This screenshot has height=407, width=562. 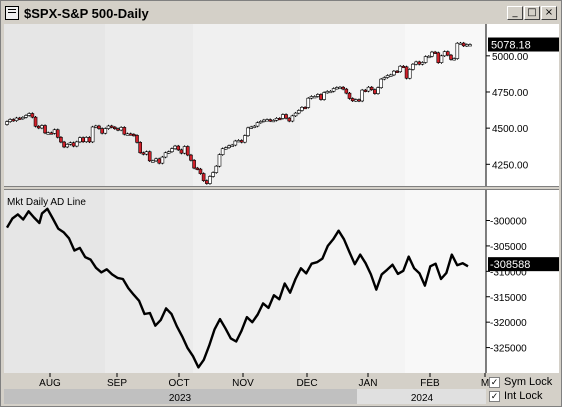 I want to click on close-button: ×, so click(x=549, y=13).